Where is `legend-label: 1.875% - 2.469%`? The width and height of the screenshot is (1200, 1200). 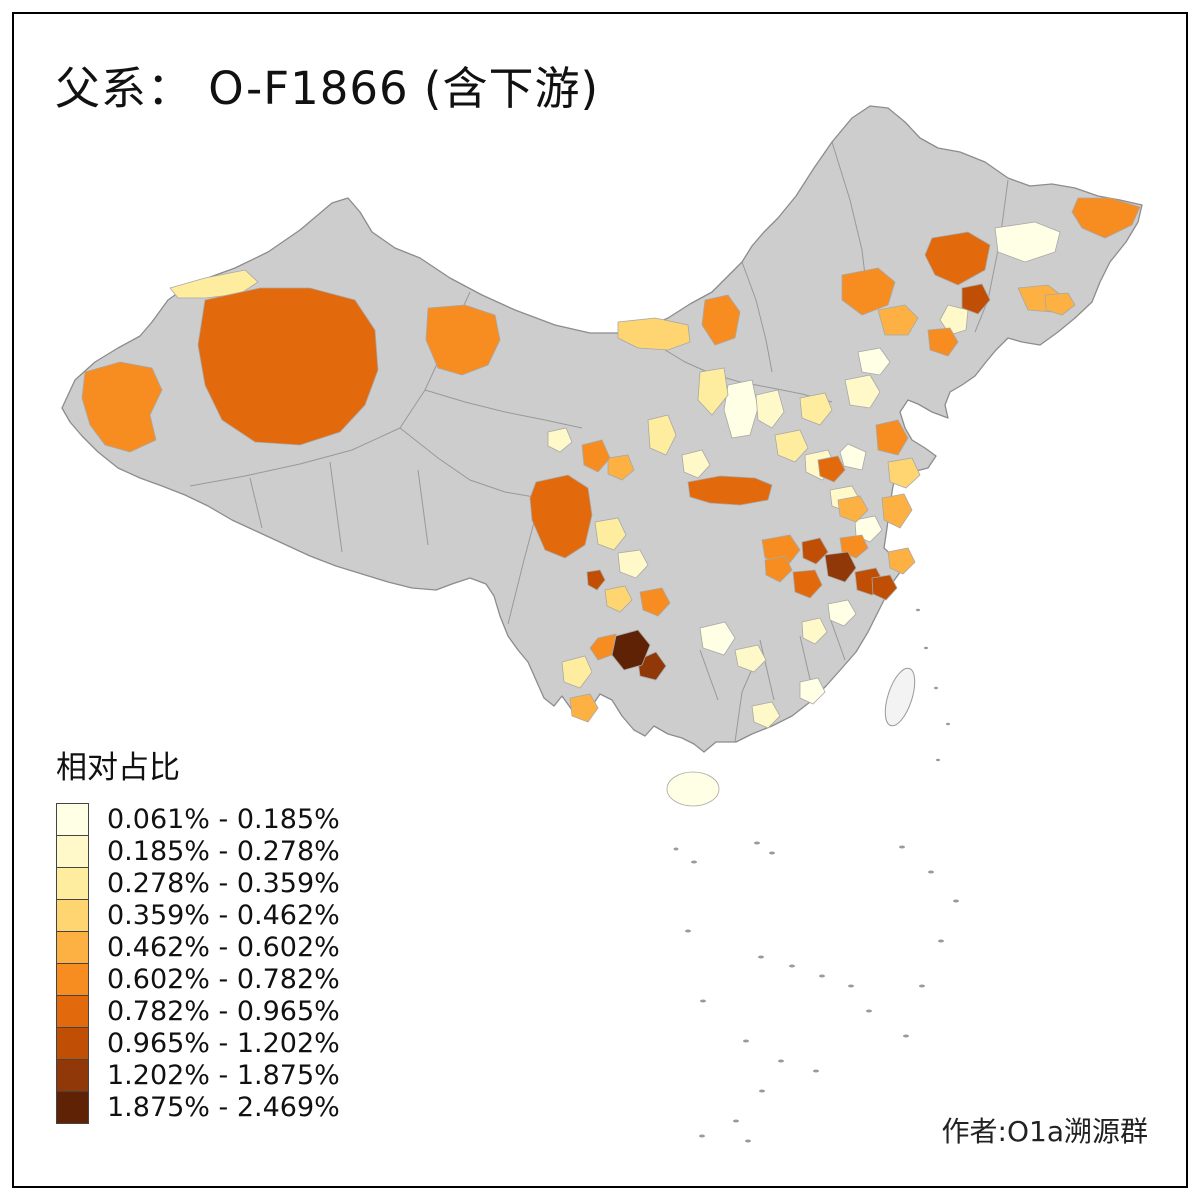 legend-label: 1.875% - 2.469% is located at coordinates (223, 1107).